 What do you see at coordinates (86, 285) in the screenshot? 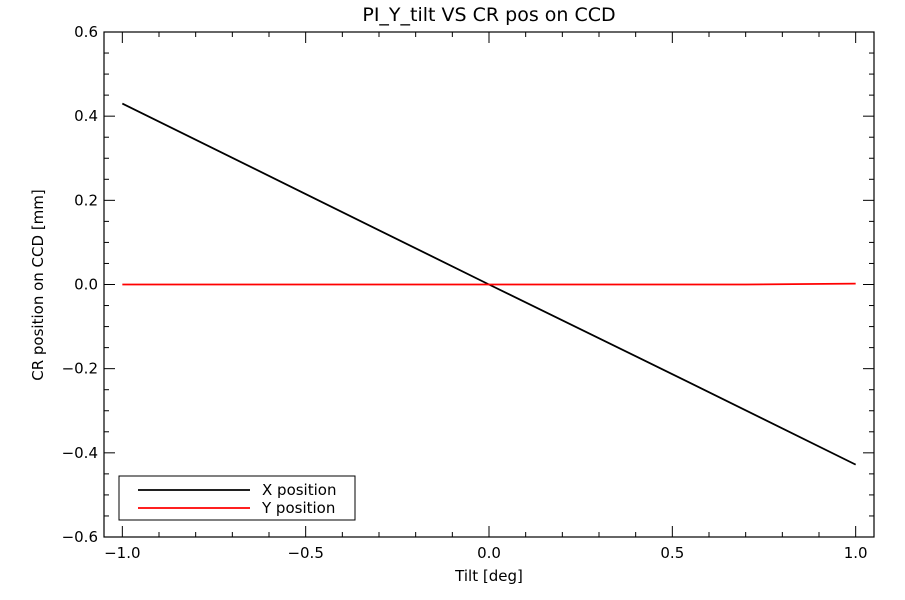
I see `y-tick-label: 0.0` at bounding box center [86, 285].